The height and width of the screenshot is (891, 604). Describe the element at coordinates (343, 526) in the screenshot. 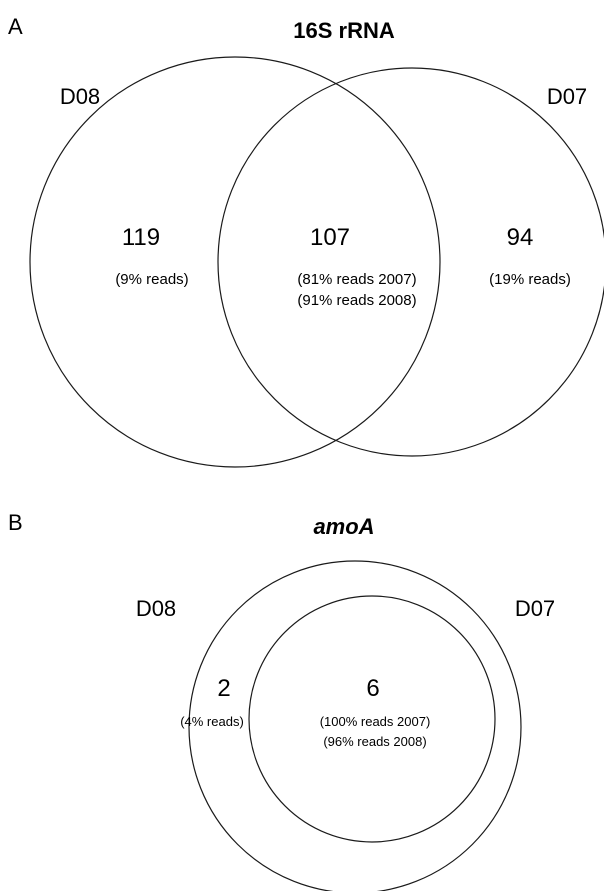

I see `panel-b-title: amoA` at that location.